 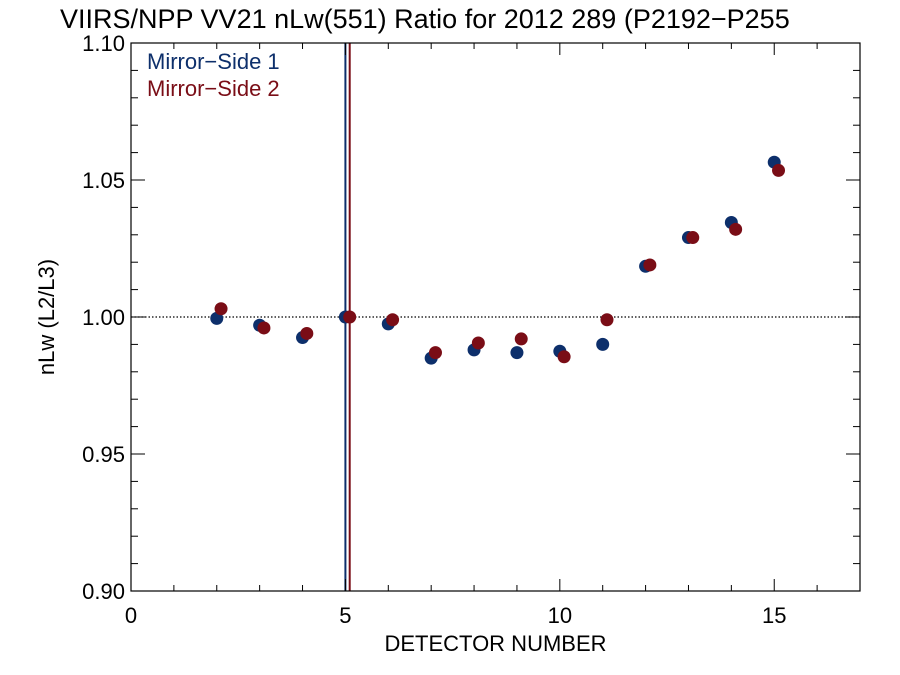 I want to click on x-tick-label: 10, so click(x=560, y=615).